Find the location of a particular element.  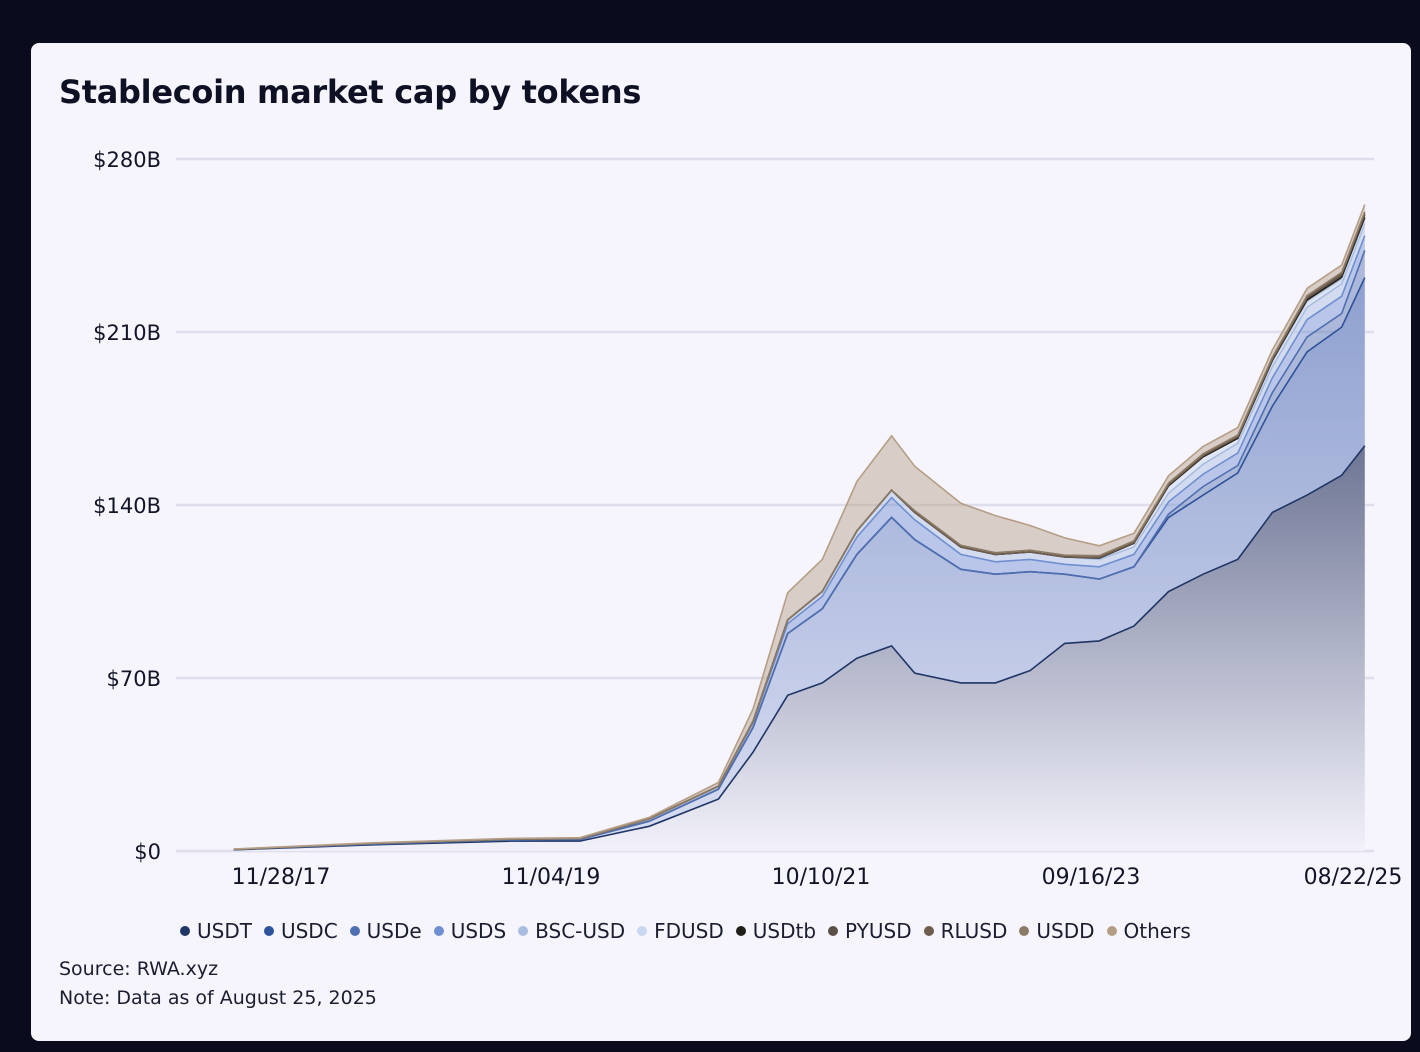

legend-label: BSC-USD is located at coordinates (580, 931).